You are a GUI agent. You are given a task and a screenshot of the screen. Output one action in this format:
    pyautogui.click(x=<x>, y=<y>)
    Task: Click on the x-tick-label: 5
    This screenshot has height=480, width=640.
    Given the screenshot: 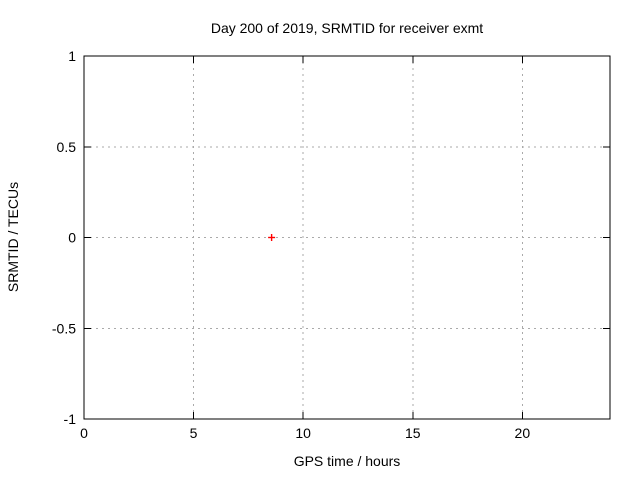 What is the action you would take?
    pyautogui.click(x=194, y=433)
    